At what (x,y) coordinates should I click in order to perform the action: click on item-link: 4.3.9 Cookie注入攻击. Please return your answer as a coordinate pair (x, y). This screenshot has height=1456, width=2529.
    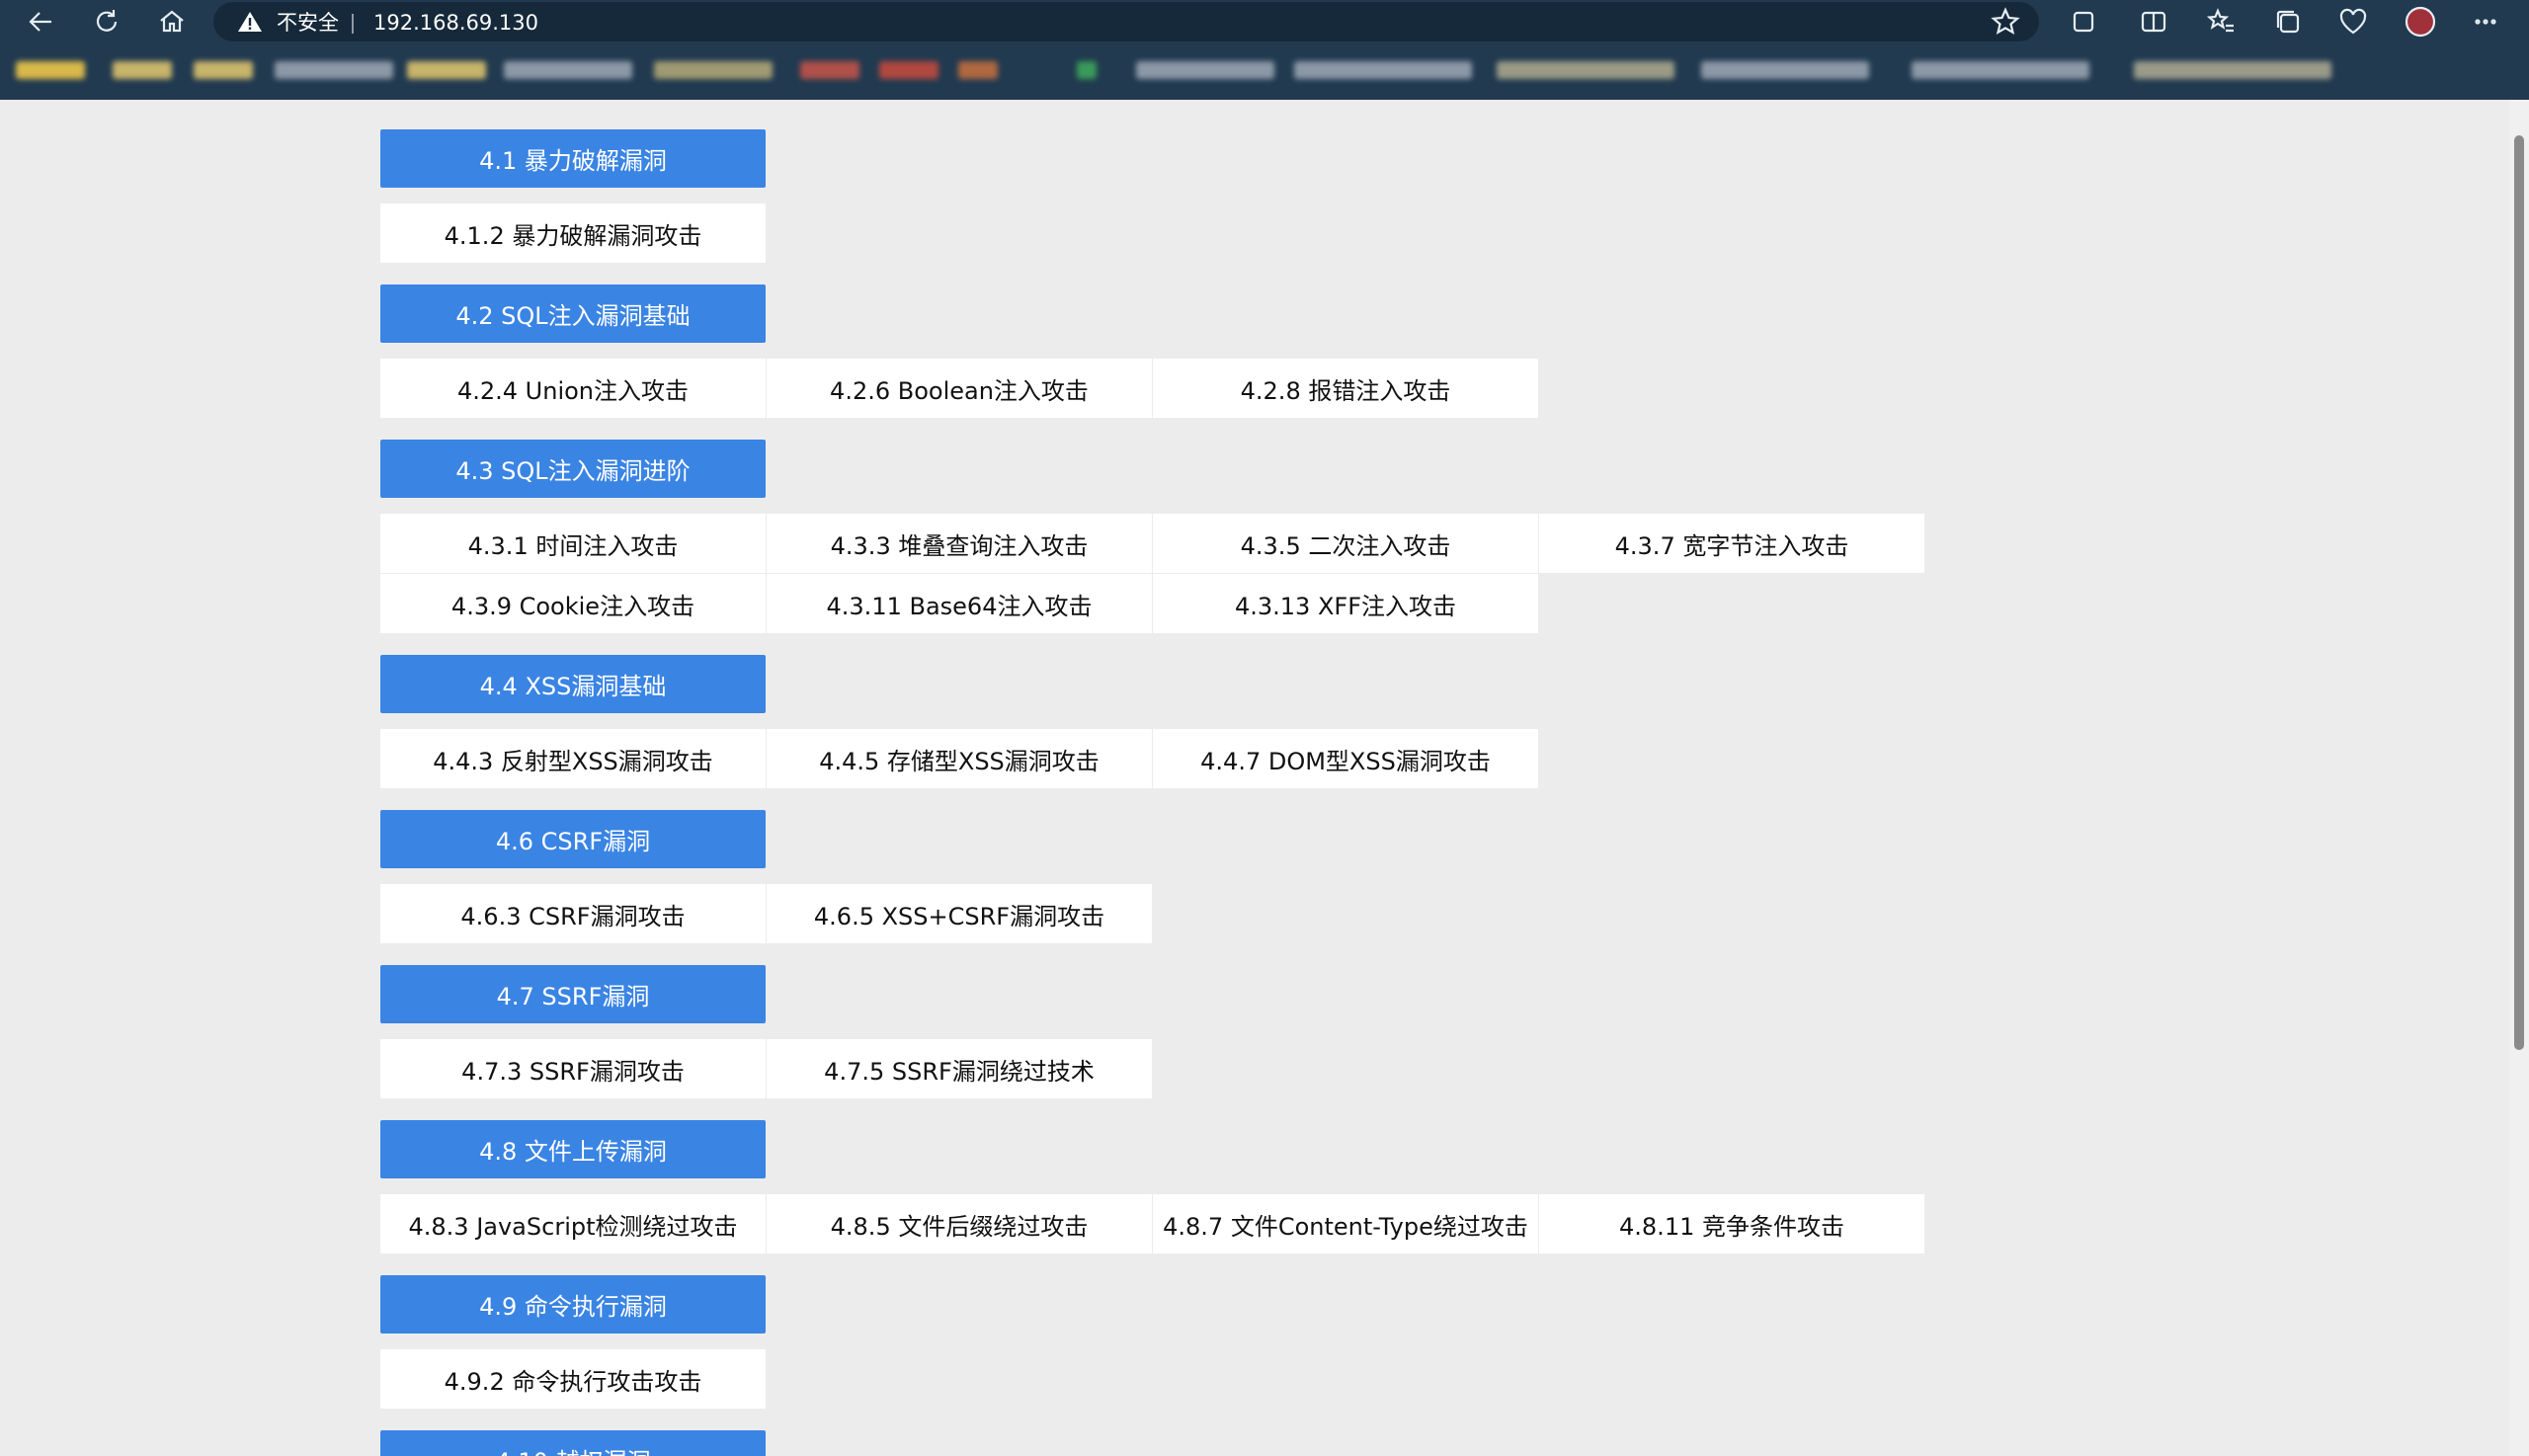
    Looking at the image, I should click on (573, 603).